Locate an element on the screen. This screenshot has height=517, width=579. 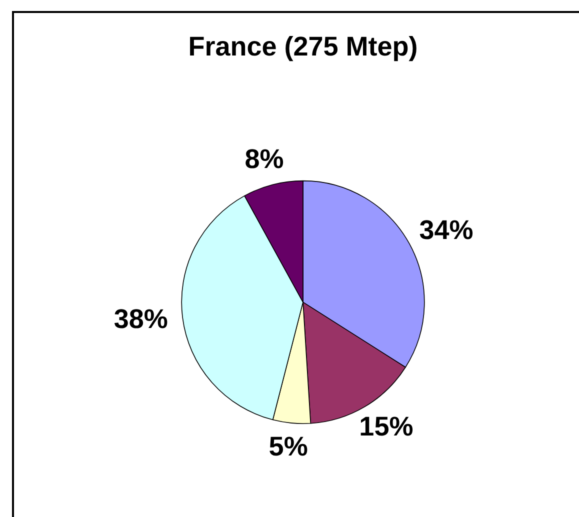
data-label: 34% is located at coordinates (446, 230).